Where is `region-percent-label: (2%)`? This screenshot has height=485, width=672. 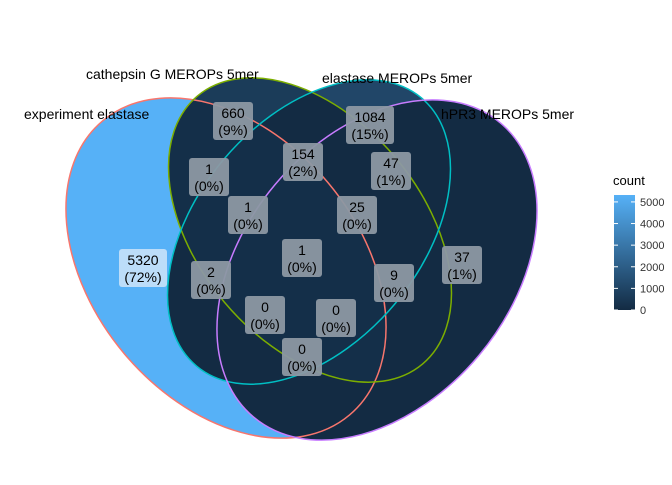 region-percent-label: (2%) is located at coordinates (303, 171).